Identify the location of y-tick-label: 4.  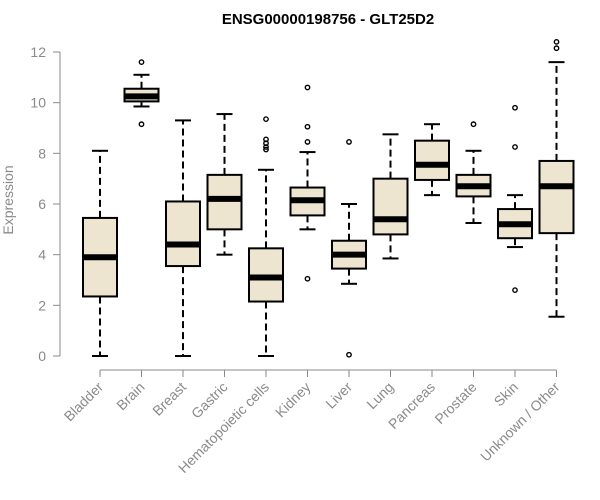
(42, 255).